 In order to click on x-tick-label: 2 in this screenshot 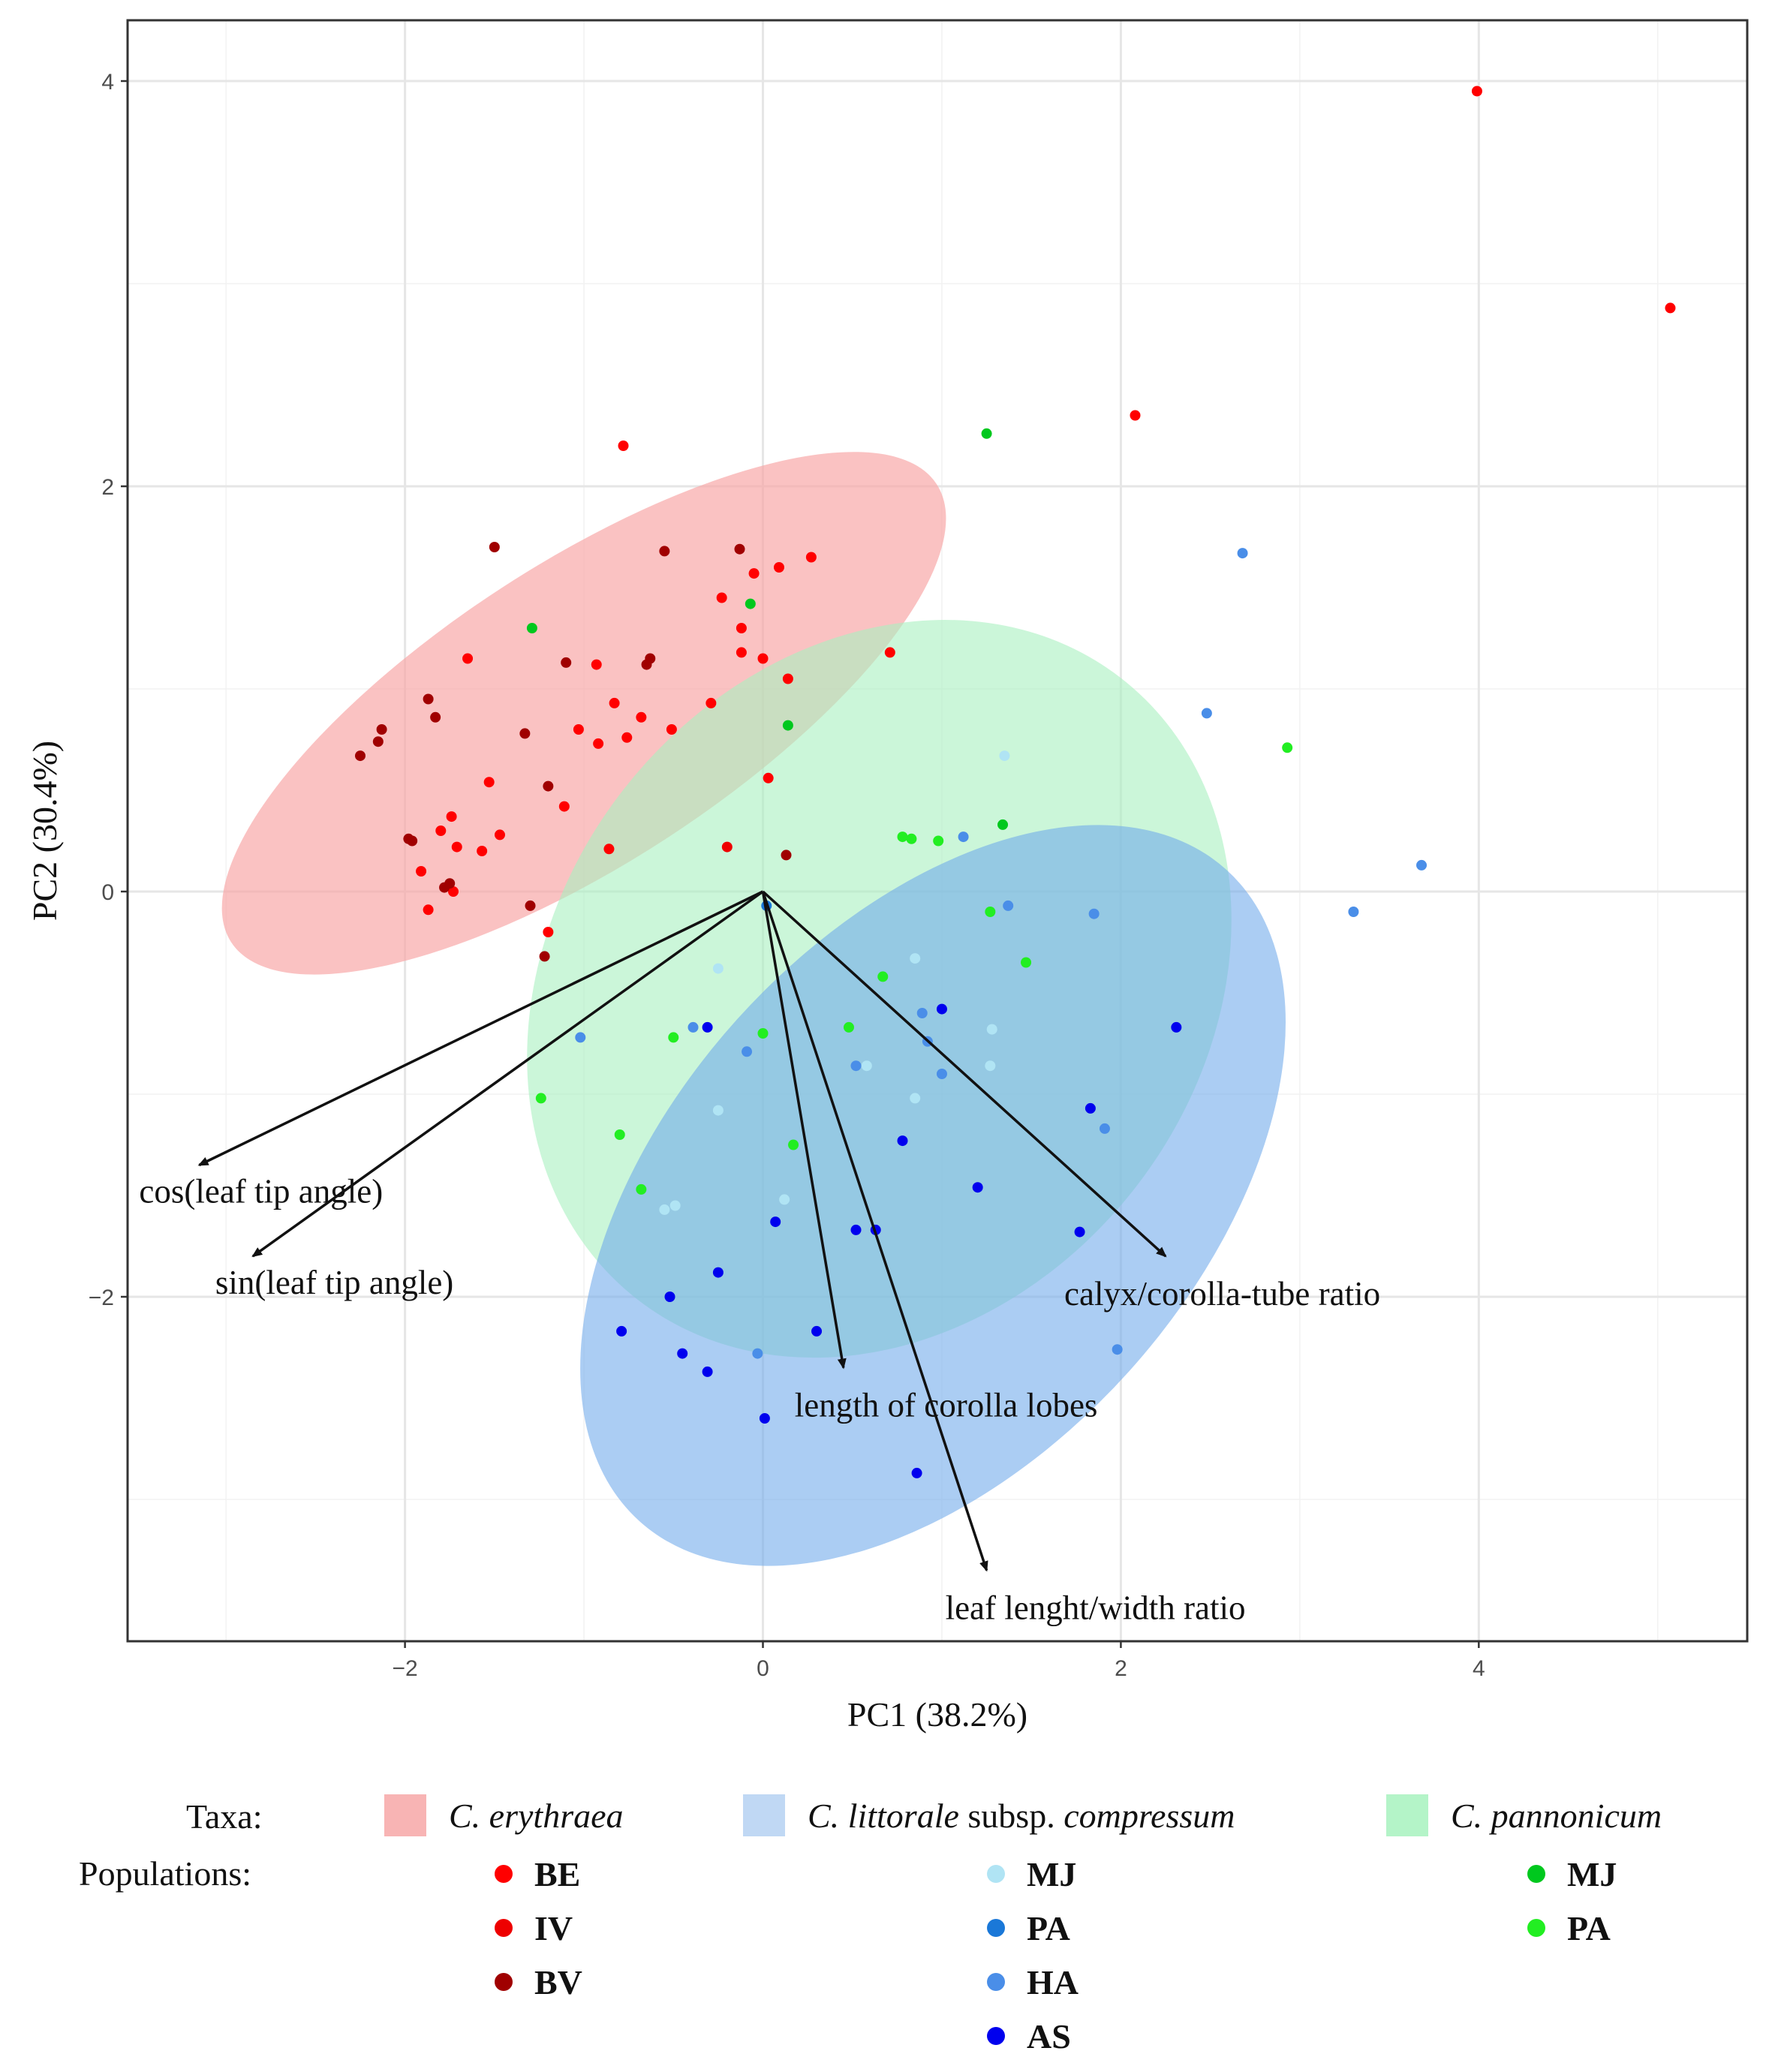, I will do `click(1121, 1669)`.